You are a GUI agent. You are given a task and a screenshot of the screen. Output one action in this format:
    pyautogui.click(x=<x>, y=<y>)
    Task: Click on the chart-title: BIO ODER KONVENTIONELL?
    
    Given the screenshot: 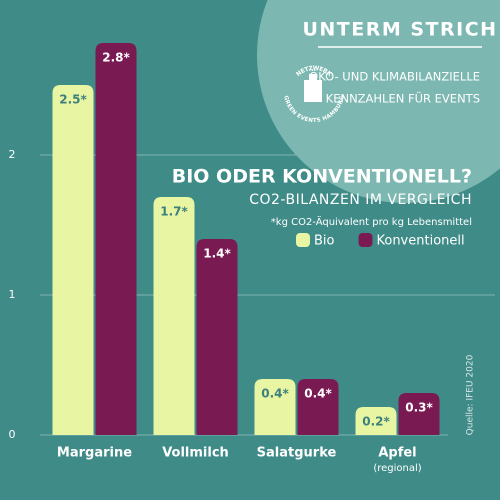 What is the action you would take?
    pyautogui.click(x=322, y=177)
    